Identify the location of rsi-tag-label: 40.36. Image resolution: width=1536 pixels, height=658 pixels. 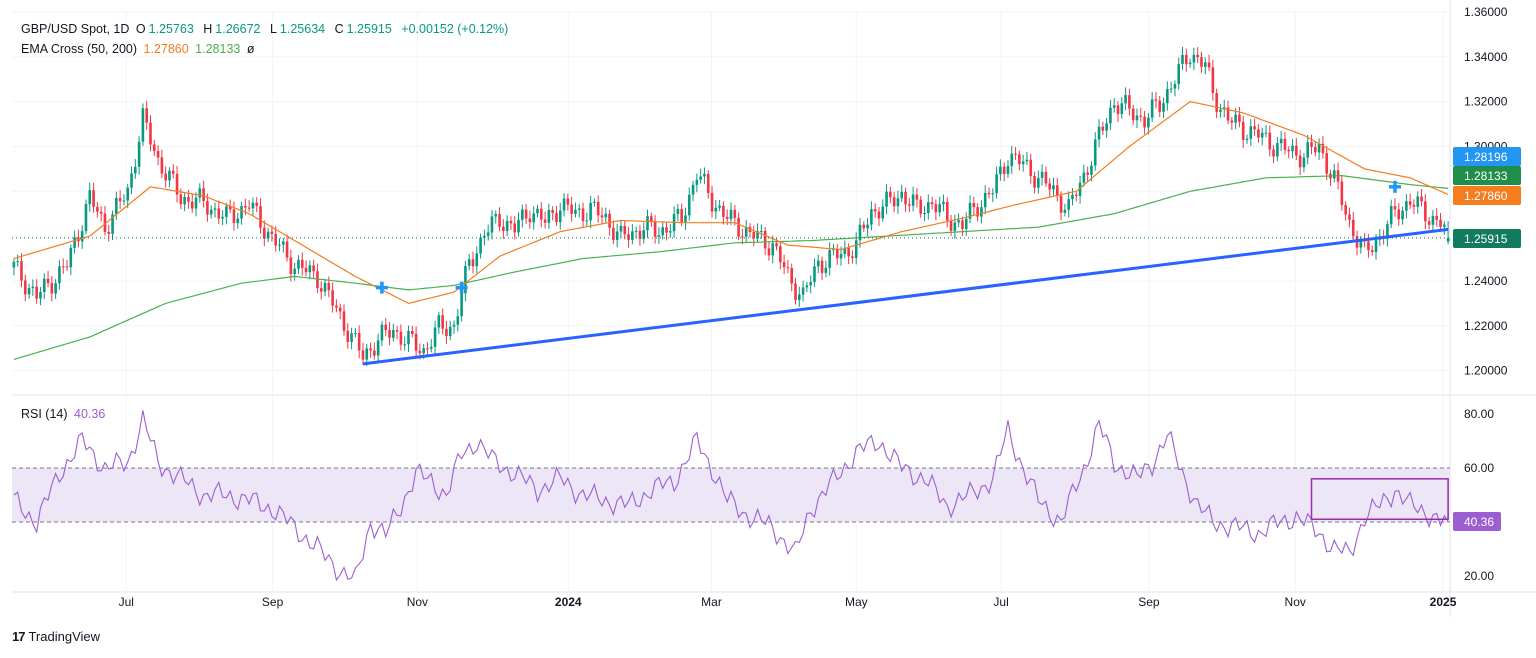
(1479, 522).